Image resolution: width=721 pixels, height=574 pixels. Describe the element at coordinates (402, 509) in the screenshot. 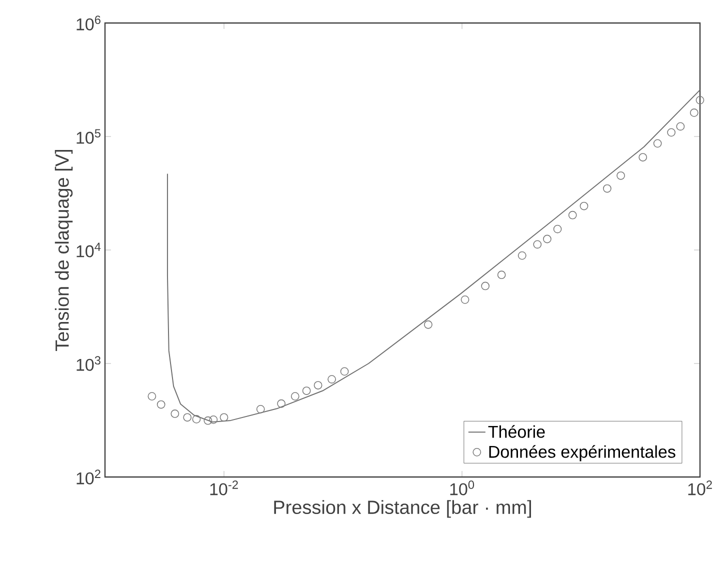

I see `x-axis-title: Pression x Distance [bar · mm]` at that location.